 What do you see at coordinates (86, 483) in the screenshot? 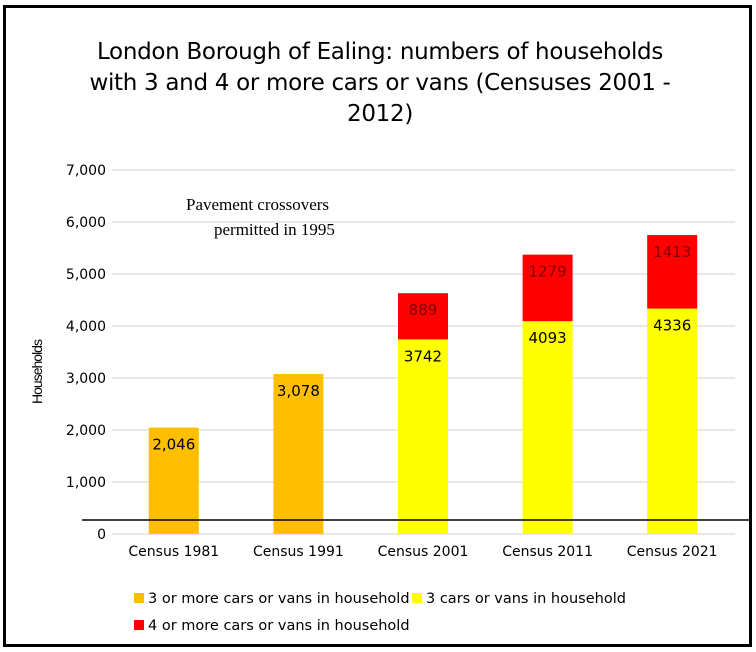
I see `y-tick-label: 1,000` at bounding box center [86, 483].